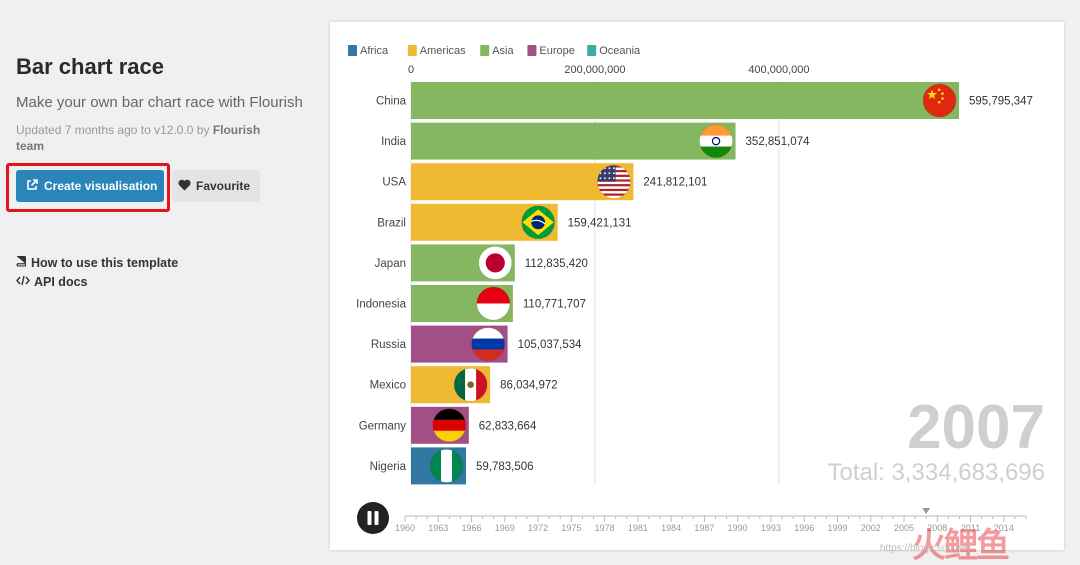 The image size is (1080, 565). Describe the element at coordinates (704, 528) in the screenshot. I see `timeline-year-label: 1987` at that location.